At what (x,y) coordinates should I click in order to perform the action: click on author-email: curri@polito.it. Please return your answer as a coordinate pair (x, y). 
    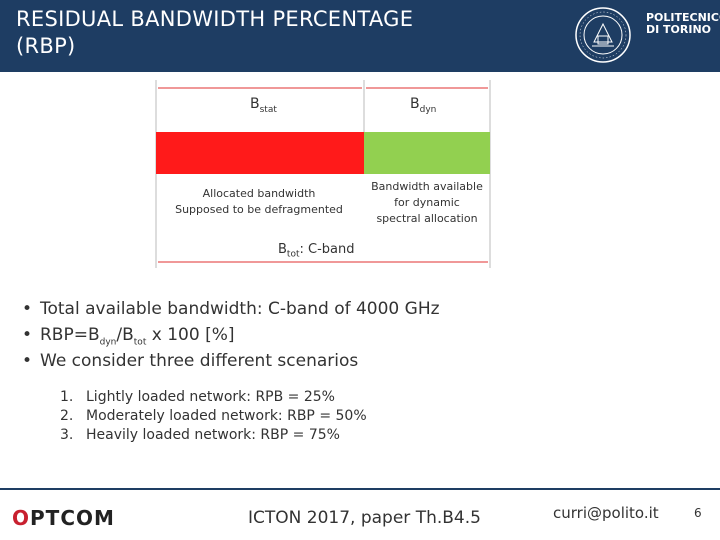
    Looking at the image, I should click on (606, 513).